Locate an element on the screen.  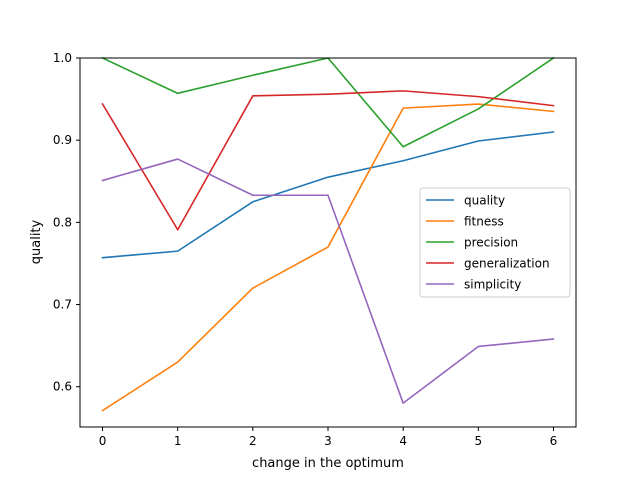
y-tick-label: 0.9 is located at coordinates (62, 140).